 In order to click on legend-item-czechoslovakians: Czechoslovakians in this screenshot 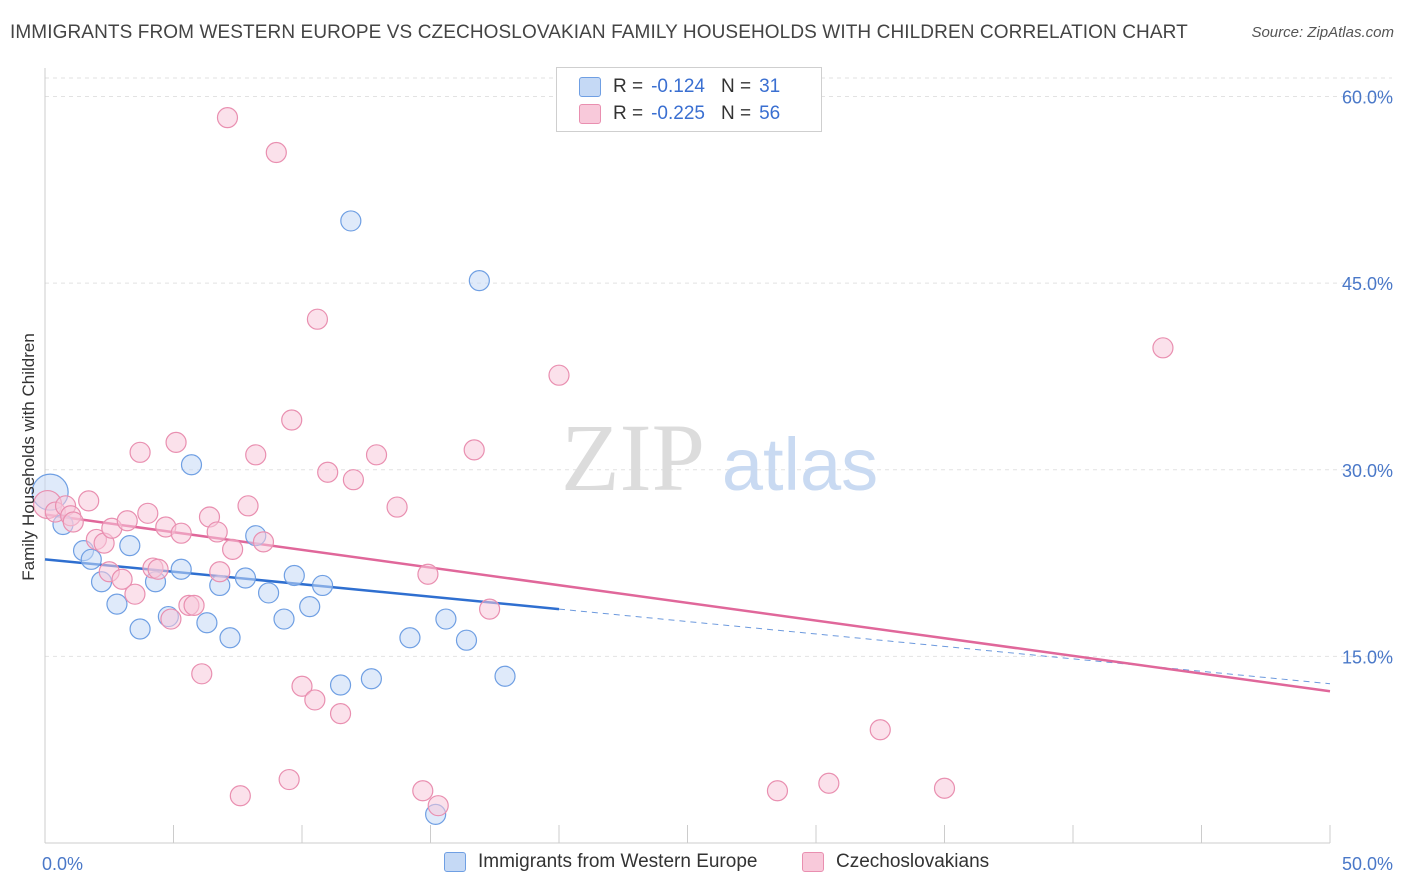, I will do `click(895, 862)`.